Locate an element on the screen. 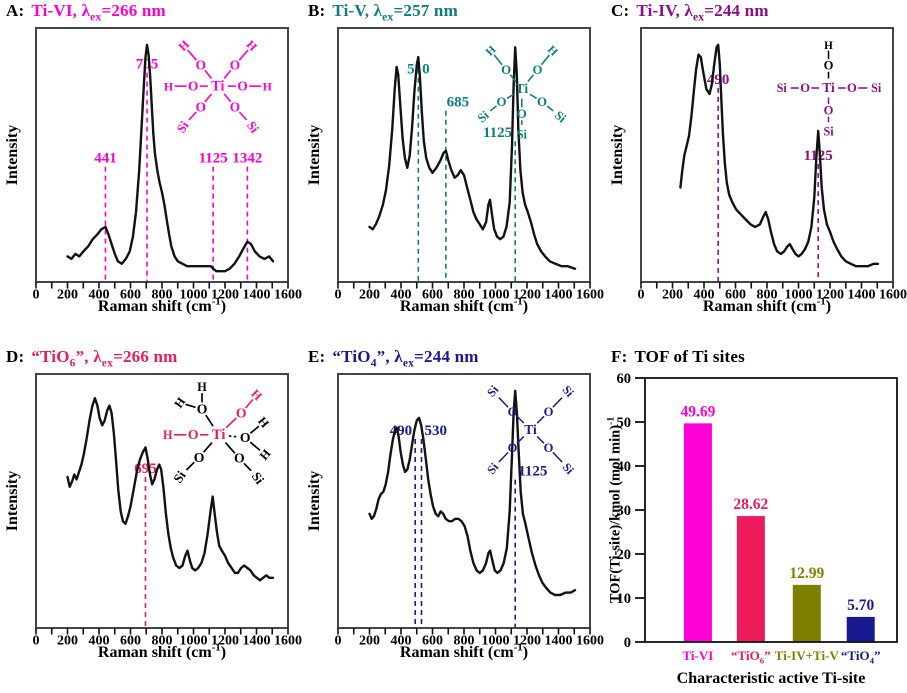 The height and width of the screenshot is (693, 907). panel-title-text: TOF of Ti sites is located at coordinates (689, 356).